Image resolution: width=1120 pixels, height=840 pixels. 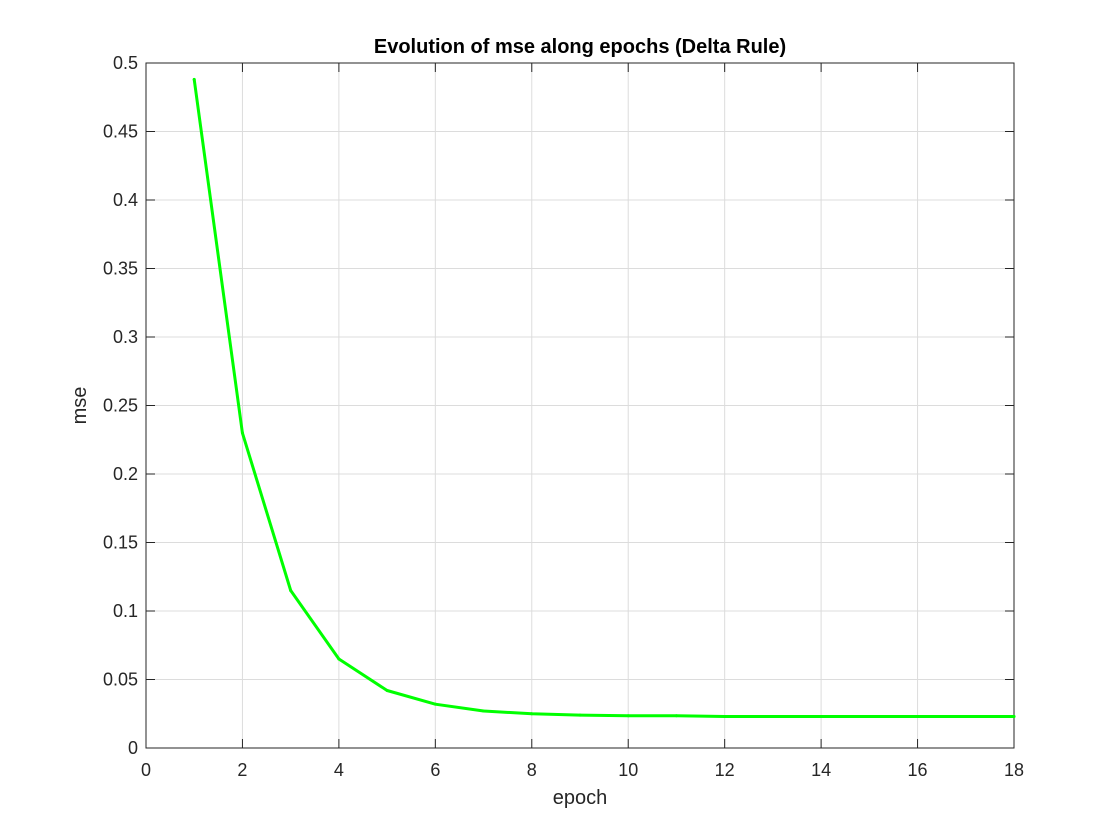 I want to click on x-tick-label: 4, so click(x=339, y=770).